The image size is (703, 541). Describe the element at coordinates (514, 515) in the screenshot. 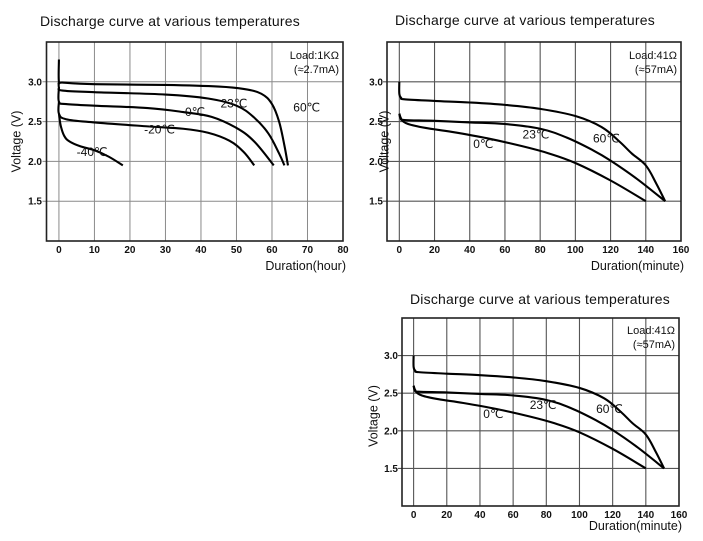

I see `chart3-xtick-label: 60` at that location.